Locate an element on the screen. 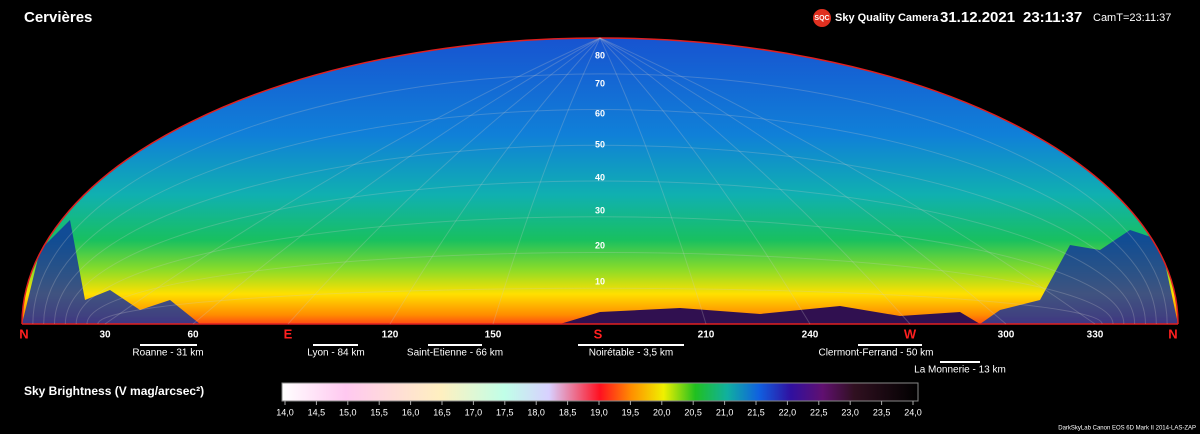  azimuth-label: 240 is located at coordinates (810, 335).